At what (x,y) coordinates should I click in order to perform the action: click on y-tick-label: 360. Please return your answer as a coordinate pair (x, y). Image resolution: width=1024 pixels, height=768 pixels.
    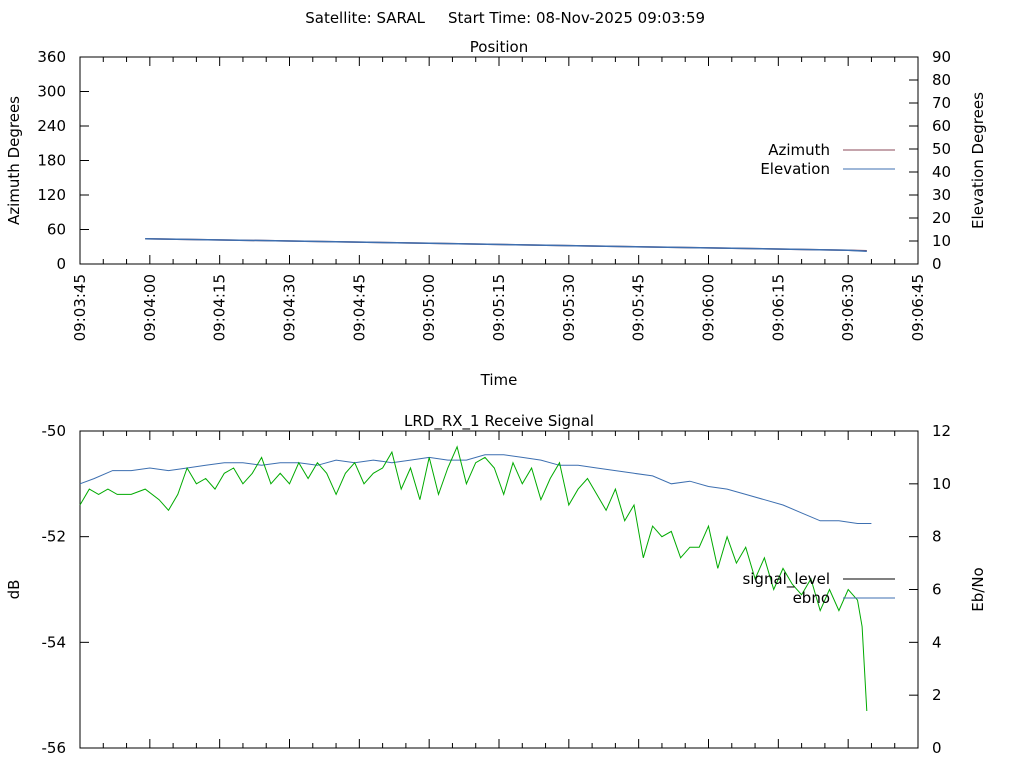
    Looking at the image, I should click on (51, 57).